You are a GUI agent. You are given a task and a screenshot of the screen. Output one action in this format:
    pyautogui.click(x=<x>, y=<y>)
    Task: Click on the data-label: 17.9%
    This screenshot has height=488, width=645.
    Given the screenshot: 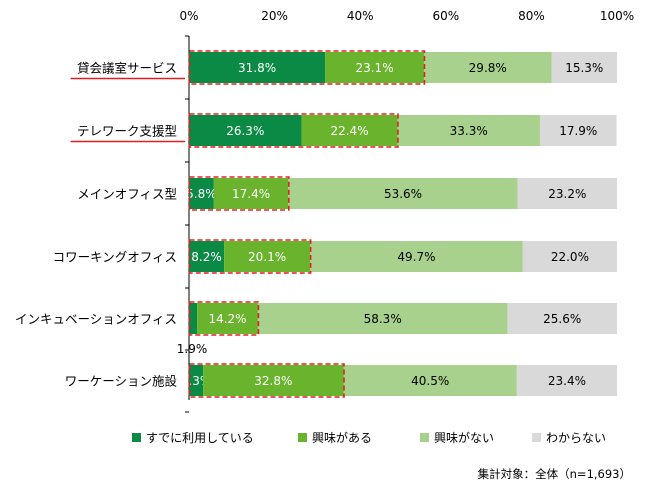 What is the action you would take?
    pyautogui.click(x=578, y=131)
    